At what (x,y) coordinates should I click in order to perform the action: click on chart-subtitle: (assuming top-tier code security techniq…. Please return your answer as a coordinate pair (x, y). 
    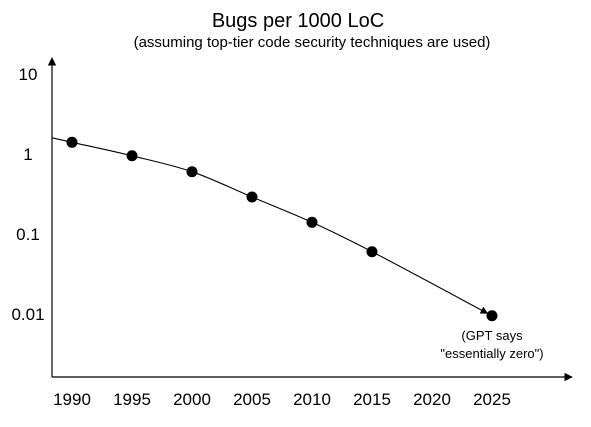
    Looking at the image, I should click on (312, 42).